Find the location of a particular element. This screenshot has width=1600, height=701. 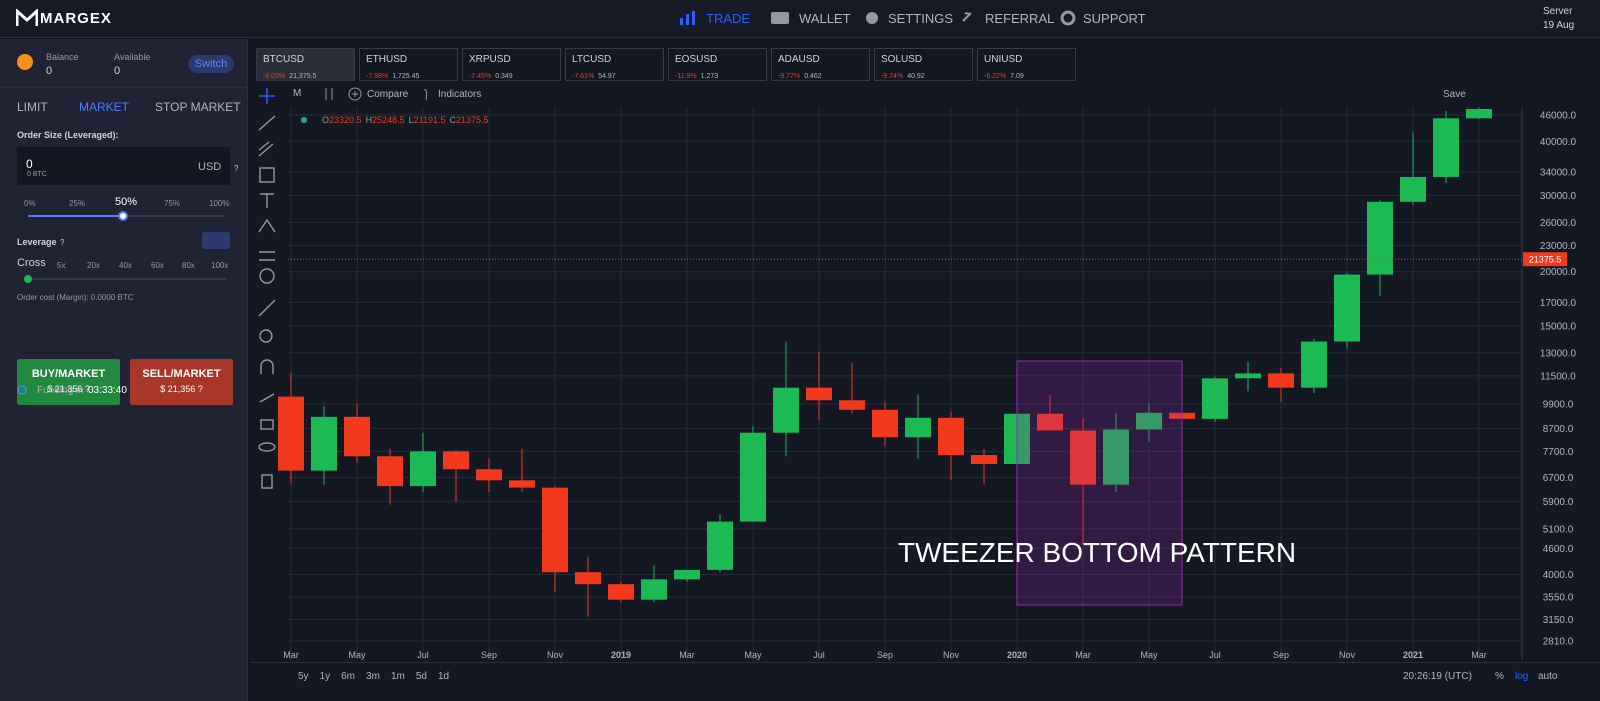

pct: 100% is located at coordinates (219, 203).